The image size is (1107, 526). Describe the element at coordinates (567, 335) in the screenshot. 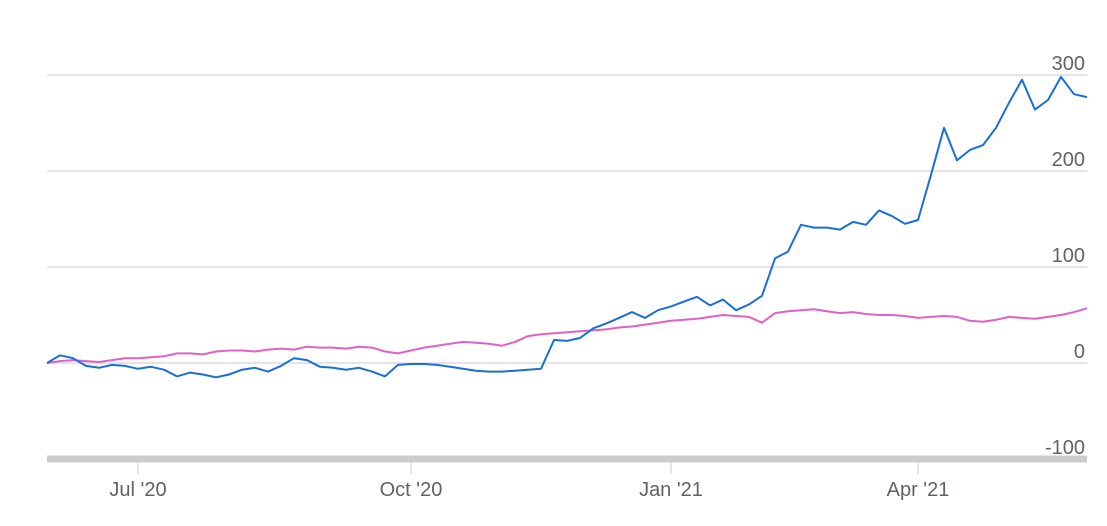

I see `series-line` at that location.